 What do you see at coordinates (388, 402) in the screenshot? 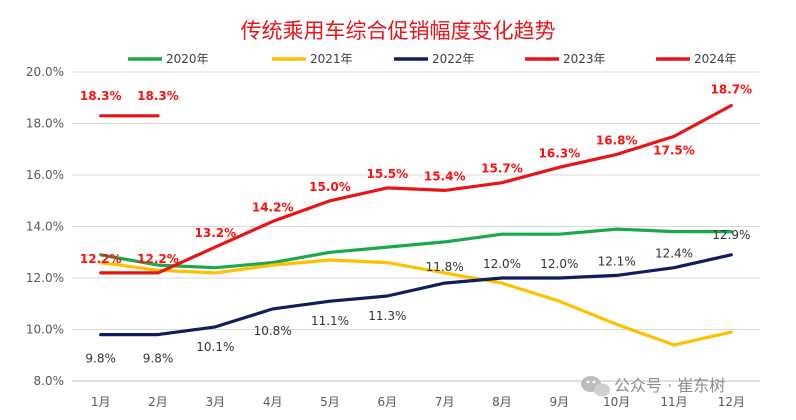
I see `x-tick-label: 6月` at bounding box center [388, 402].